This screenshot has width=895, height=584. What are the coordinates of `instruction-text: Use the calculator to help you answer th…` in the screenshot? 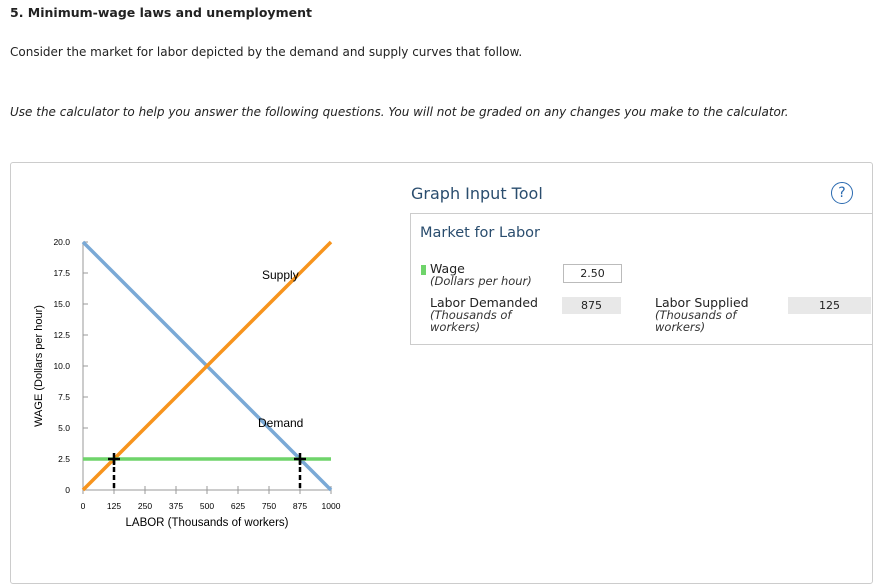 It's located at (399, 112).